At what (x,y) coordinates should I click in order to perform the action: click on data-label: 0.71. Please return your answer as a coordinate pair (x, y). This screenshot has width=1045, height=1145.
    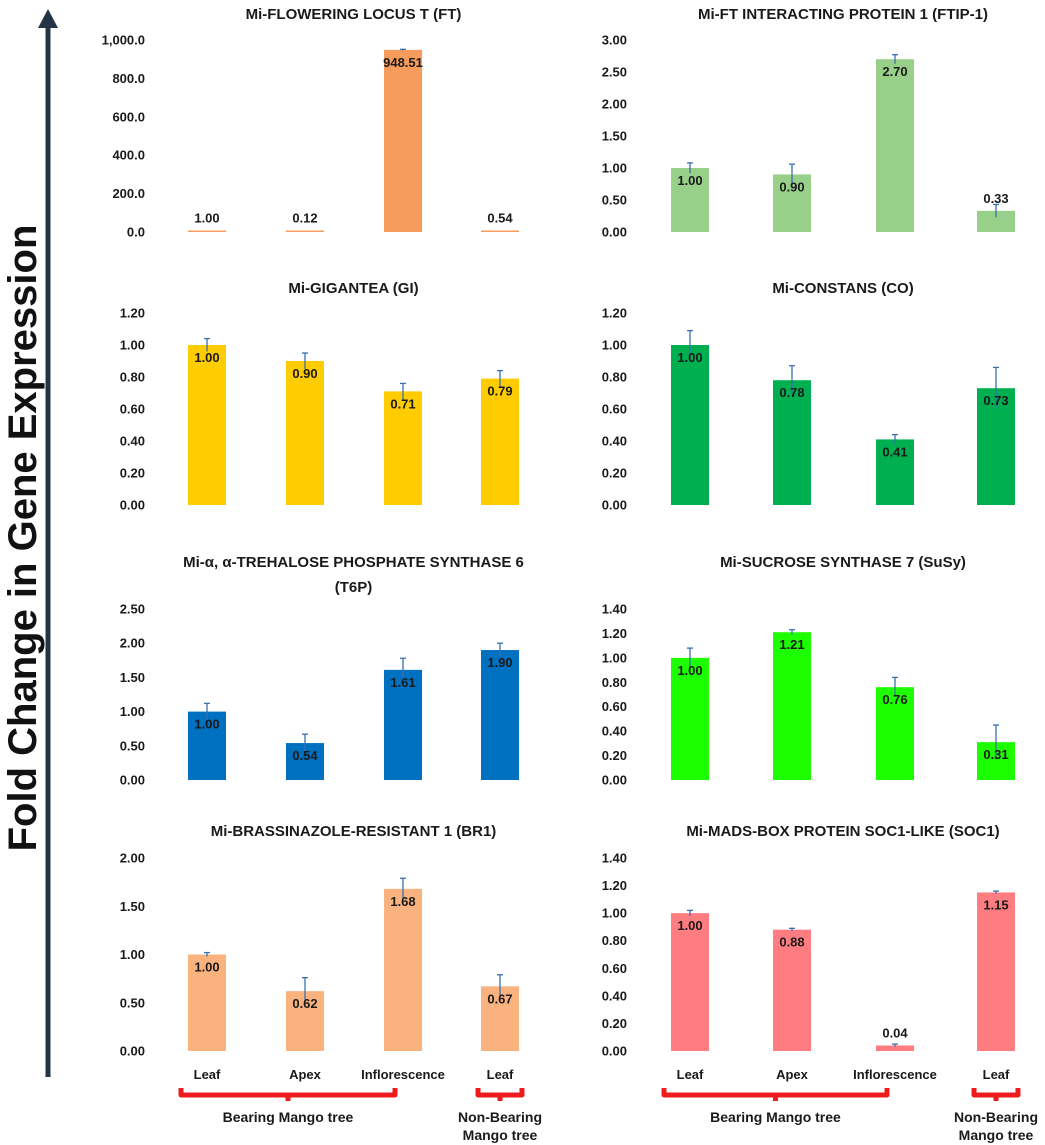
    Looking at the image, I should click on (402, 403).